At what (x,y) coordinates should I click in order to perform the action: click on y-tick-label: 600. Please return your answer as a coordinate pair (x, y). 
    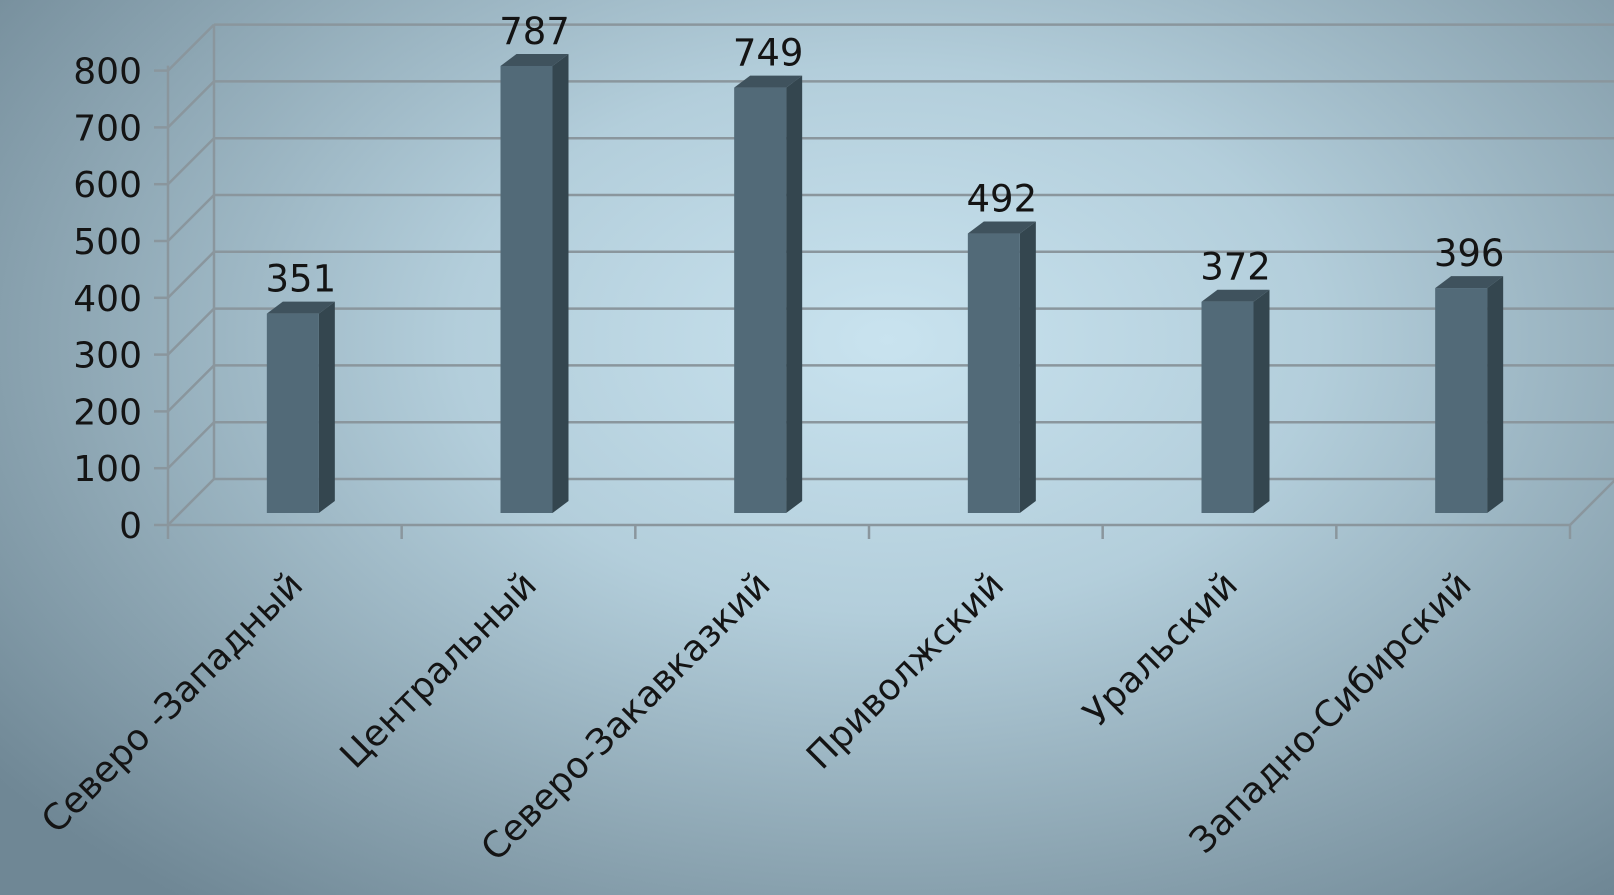
    Looking at the image, I should click on (107, 185).